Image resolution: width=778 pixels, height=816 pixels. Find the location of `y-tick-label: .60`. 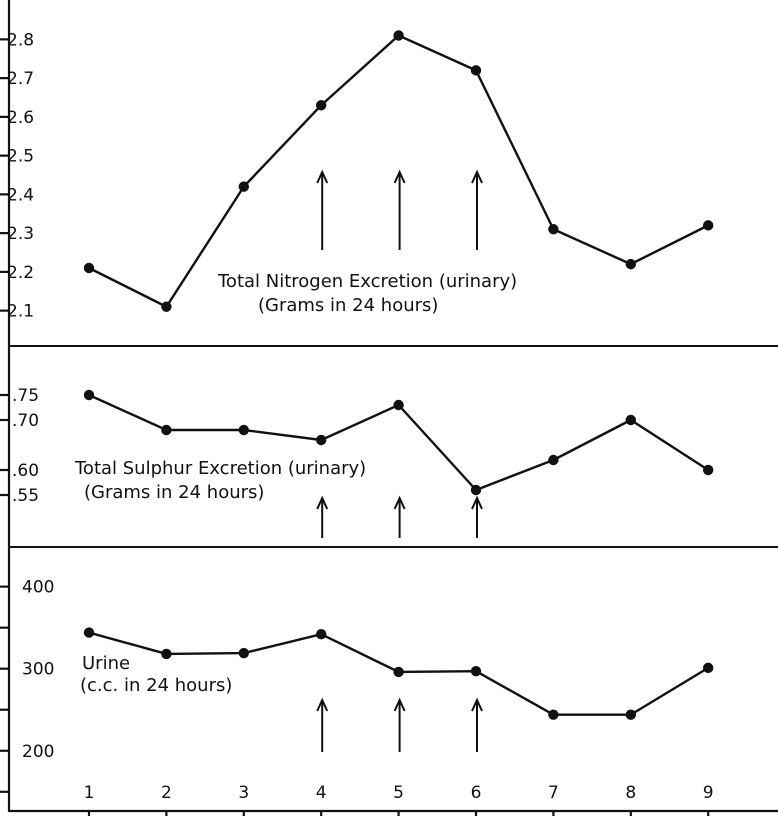

y-tick-label: .60 is located at coordinates (25, 471).